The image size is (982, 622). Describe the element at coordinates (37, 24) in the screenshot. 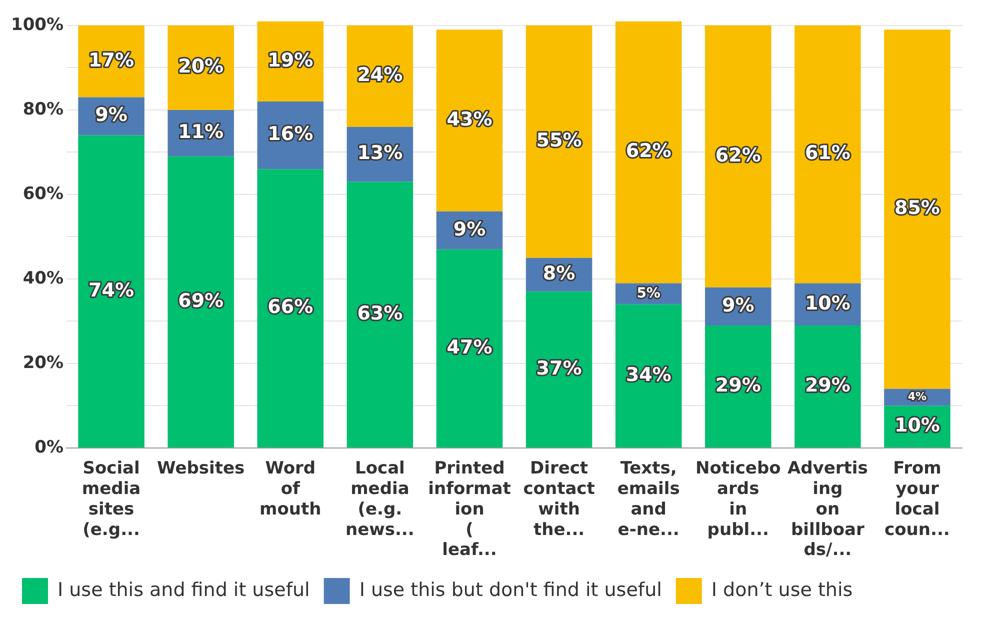

I see `y-tick-label: 100%` at that location.